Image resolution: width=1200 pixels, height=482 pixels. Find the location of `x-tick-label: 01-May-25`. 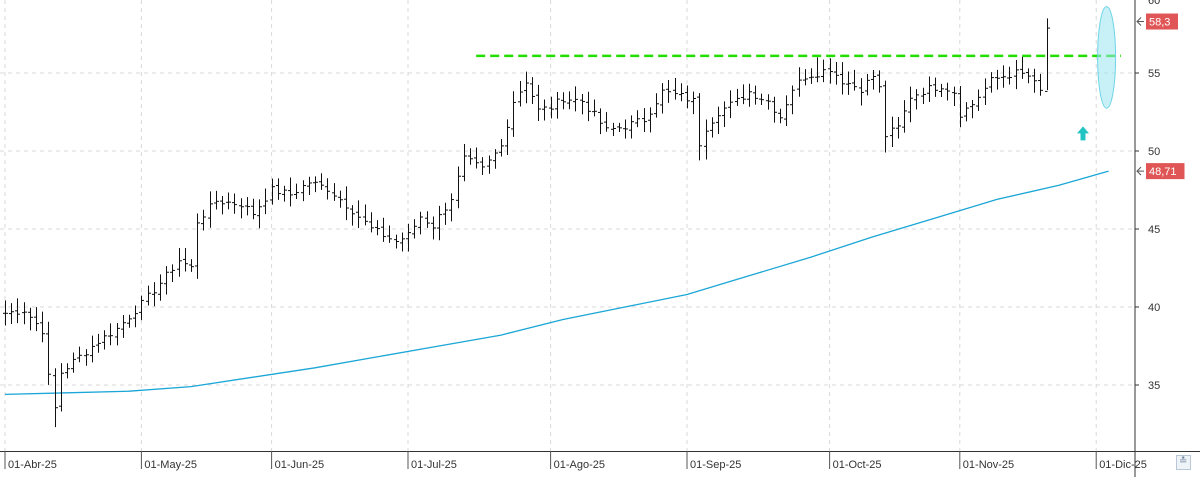

x-tick-label: 01-May-25 is located at coordinates (170, 465).